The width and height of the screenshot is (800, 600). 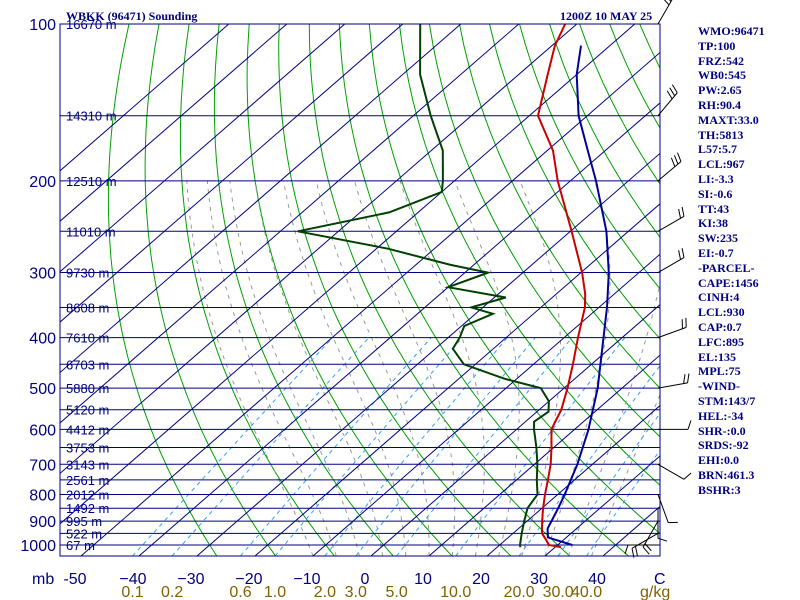 I want to click on pressure-tick-label: 1000, so click(x=38, y=546).